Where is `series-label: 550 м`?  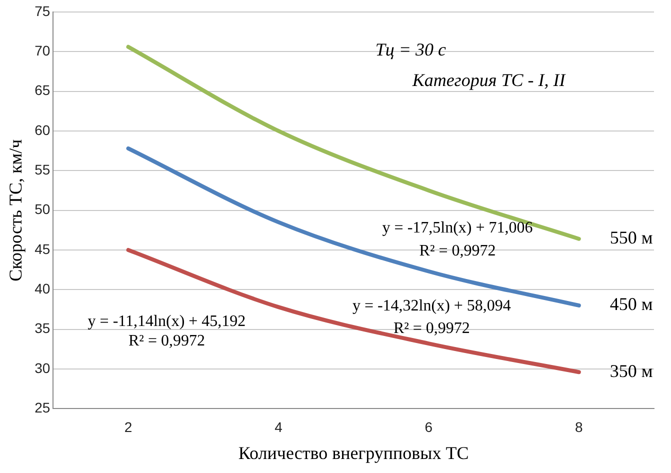
series-label: 550 м is located at coordinates (631, 238).